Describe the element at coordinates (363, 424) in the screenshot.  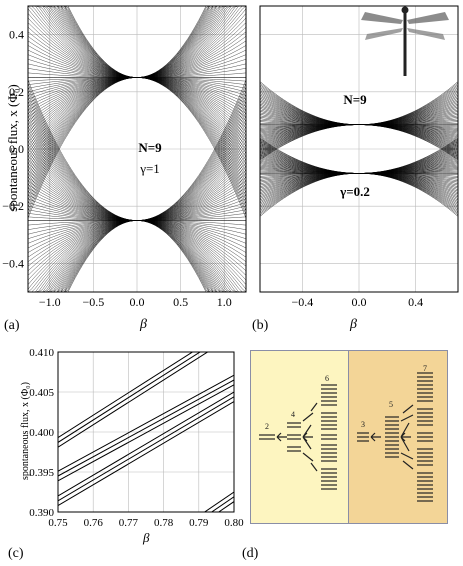
I see `panel-d-num-3: 3` at that location.